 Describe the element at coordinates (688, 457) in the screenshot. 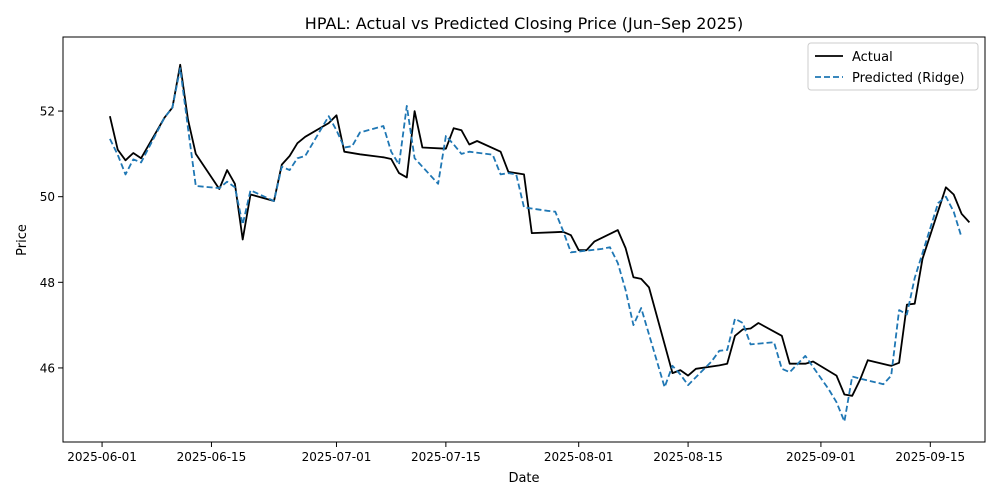

I see `x-tick-label: 2025-08-15` at that location.